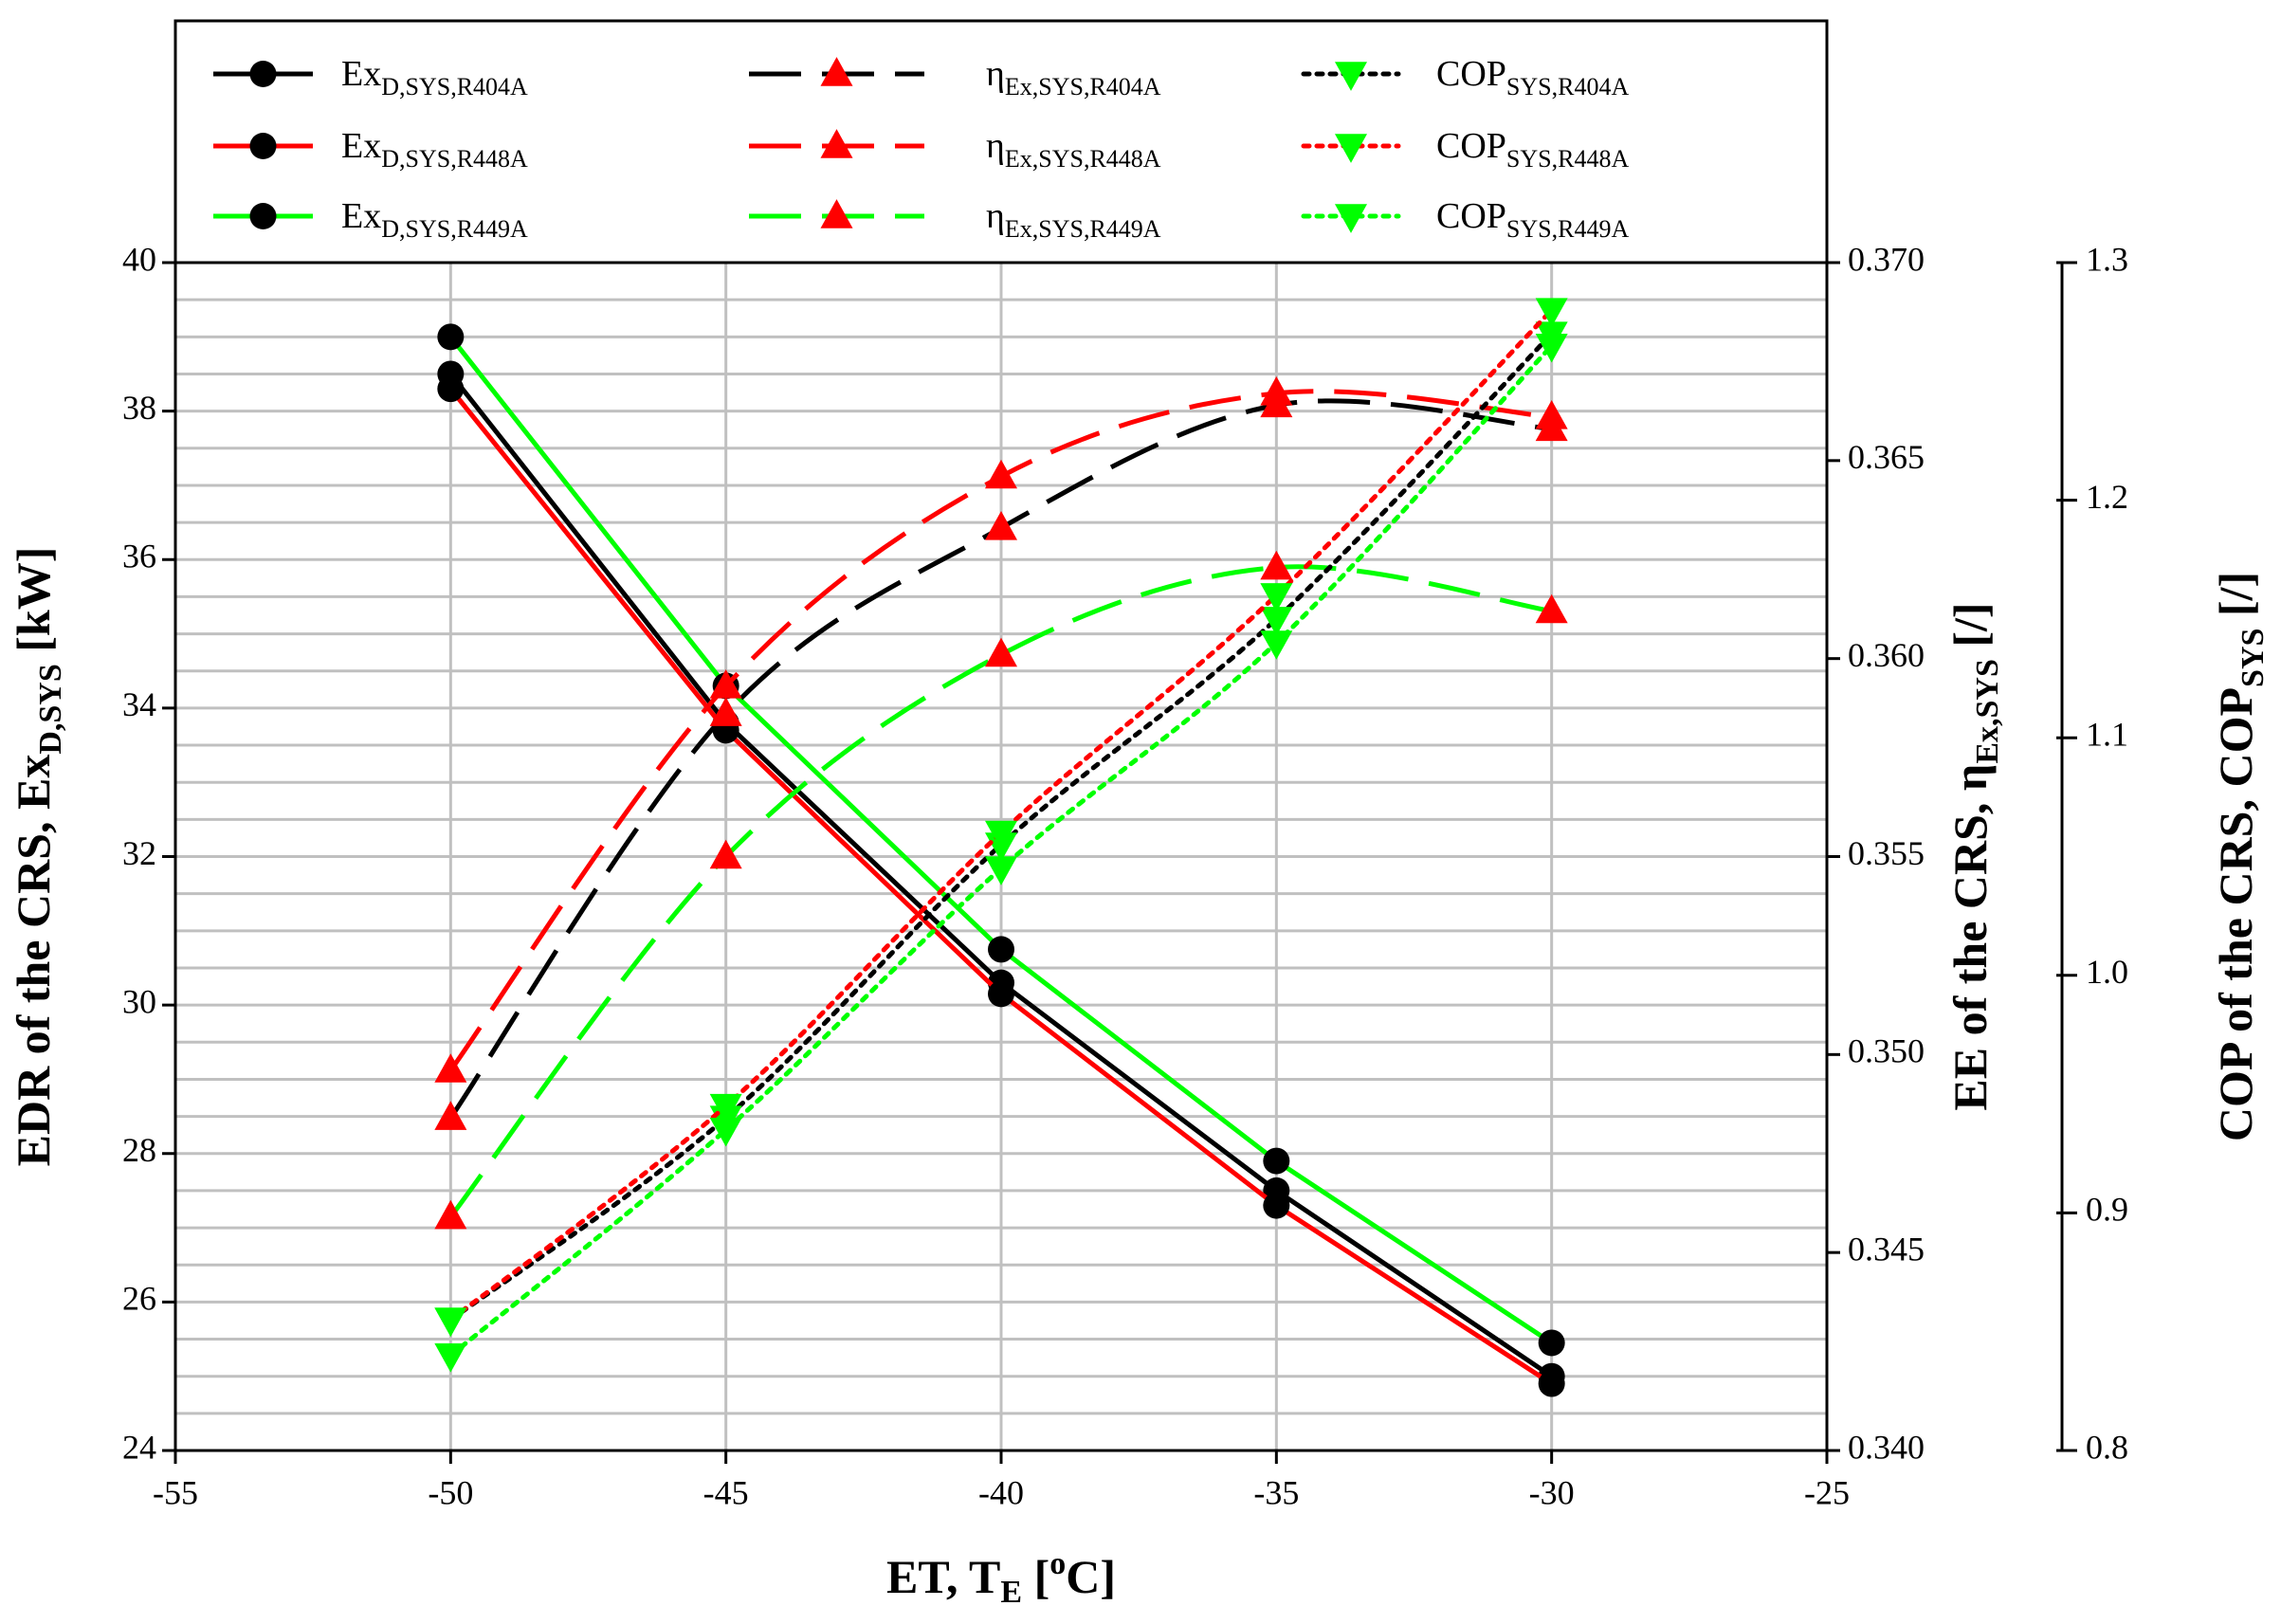  Describe the element at coordinates (175, 1492) in the screenshot. I see `x-tick-label: -55` at that location.